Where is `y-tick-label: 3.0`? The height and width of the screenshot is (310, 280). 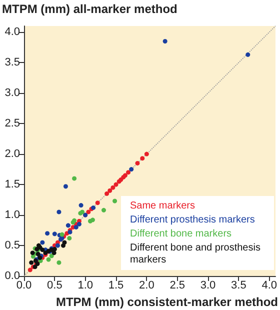
y-tick-label: 3.0 is located at coordinates (12, 93).